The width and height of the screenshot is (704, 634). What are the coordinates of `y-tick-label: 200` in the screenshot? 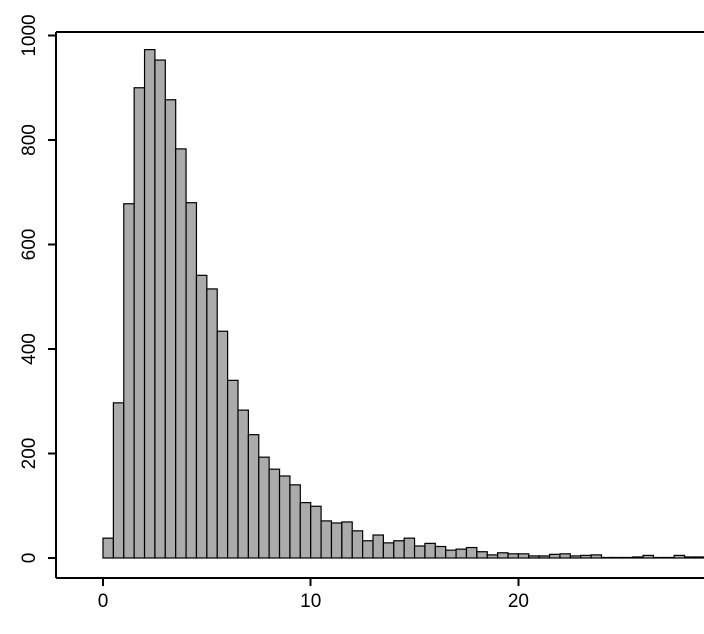 It's located at (29, 454).